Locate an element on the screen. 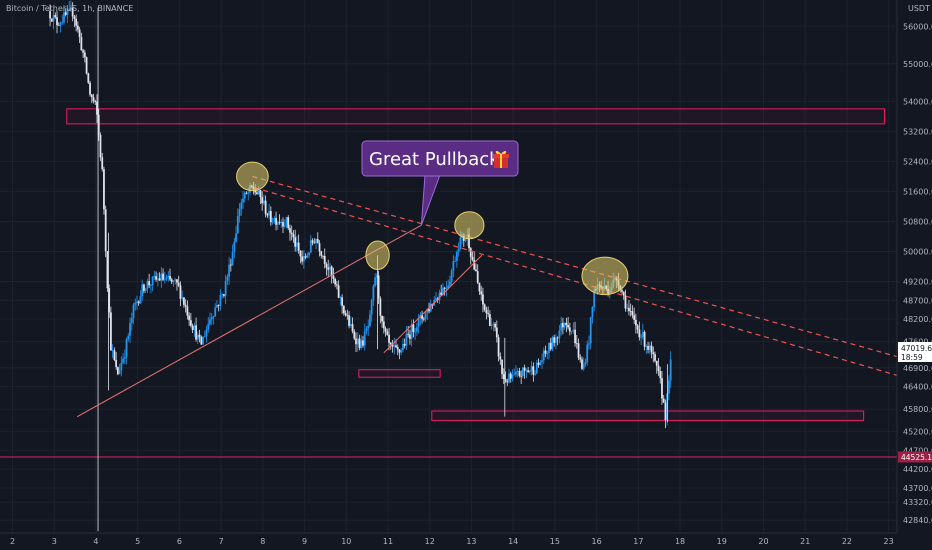 Image resolution: width=932 pixels, height=550 pixels. highlight-ellipse is located at coordinates (605, 276).